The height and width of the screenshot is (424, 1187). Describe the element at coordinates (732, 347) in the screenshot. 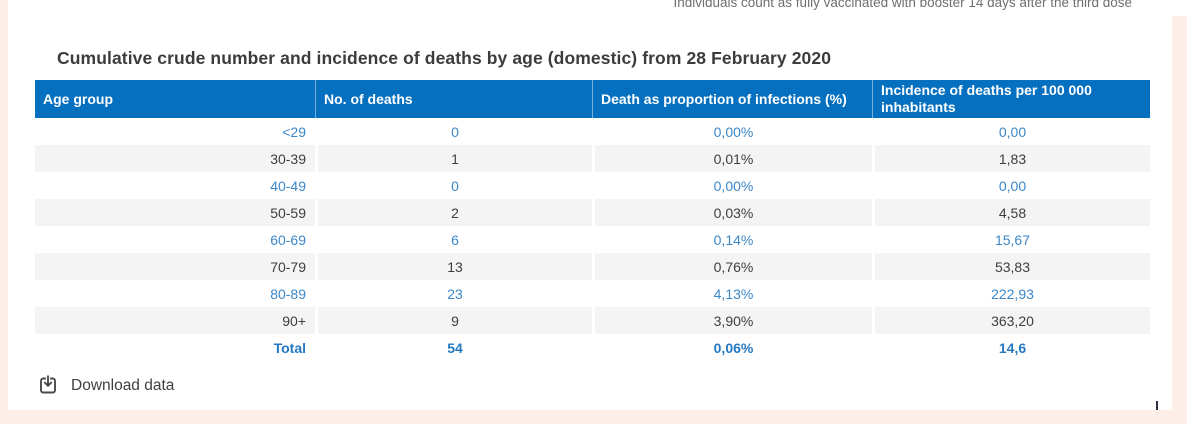

I see `table-cell-total: 0,06%` at that location.